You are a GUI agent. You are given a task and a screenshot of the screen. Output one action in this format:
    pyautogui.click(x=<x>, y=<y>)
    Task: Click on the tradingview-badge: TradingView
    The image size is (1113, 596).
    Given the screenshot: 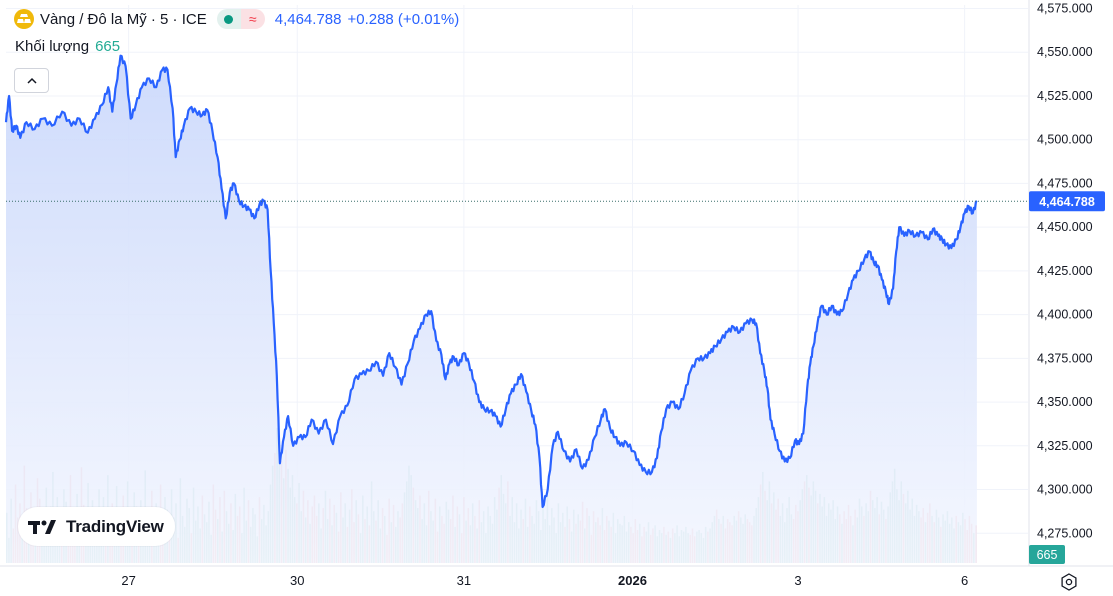 What is the action you would take?
    pyautogui.click(x=96, y=526)
    